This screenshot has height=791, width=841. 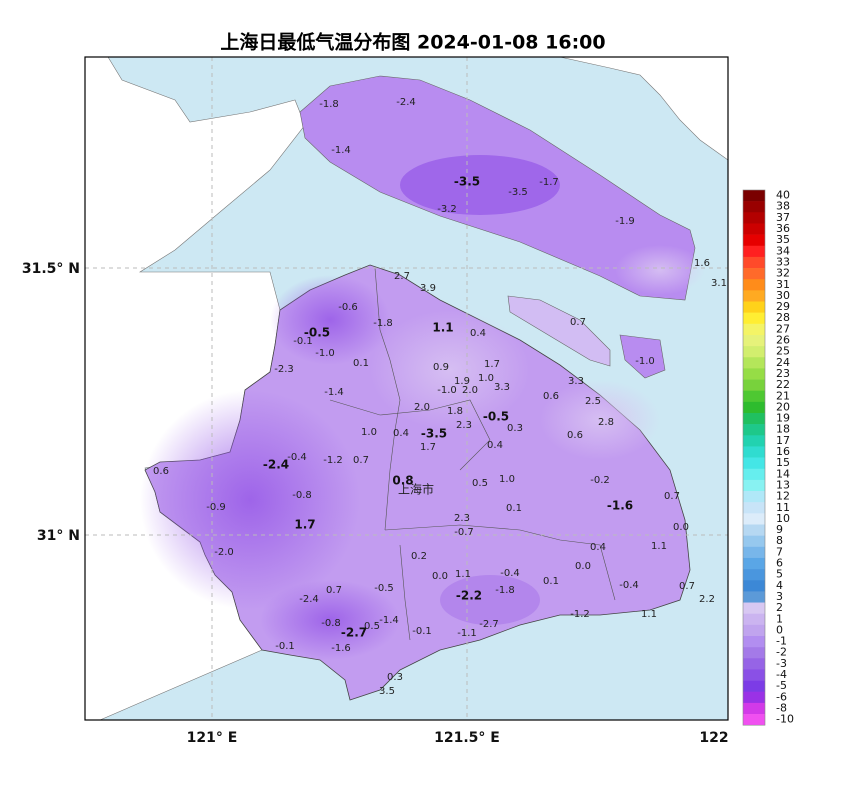 I want to click on colorbar-label: -4, so click(x=781, y=674).